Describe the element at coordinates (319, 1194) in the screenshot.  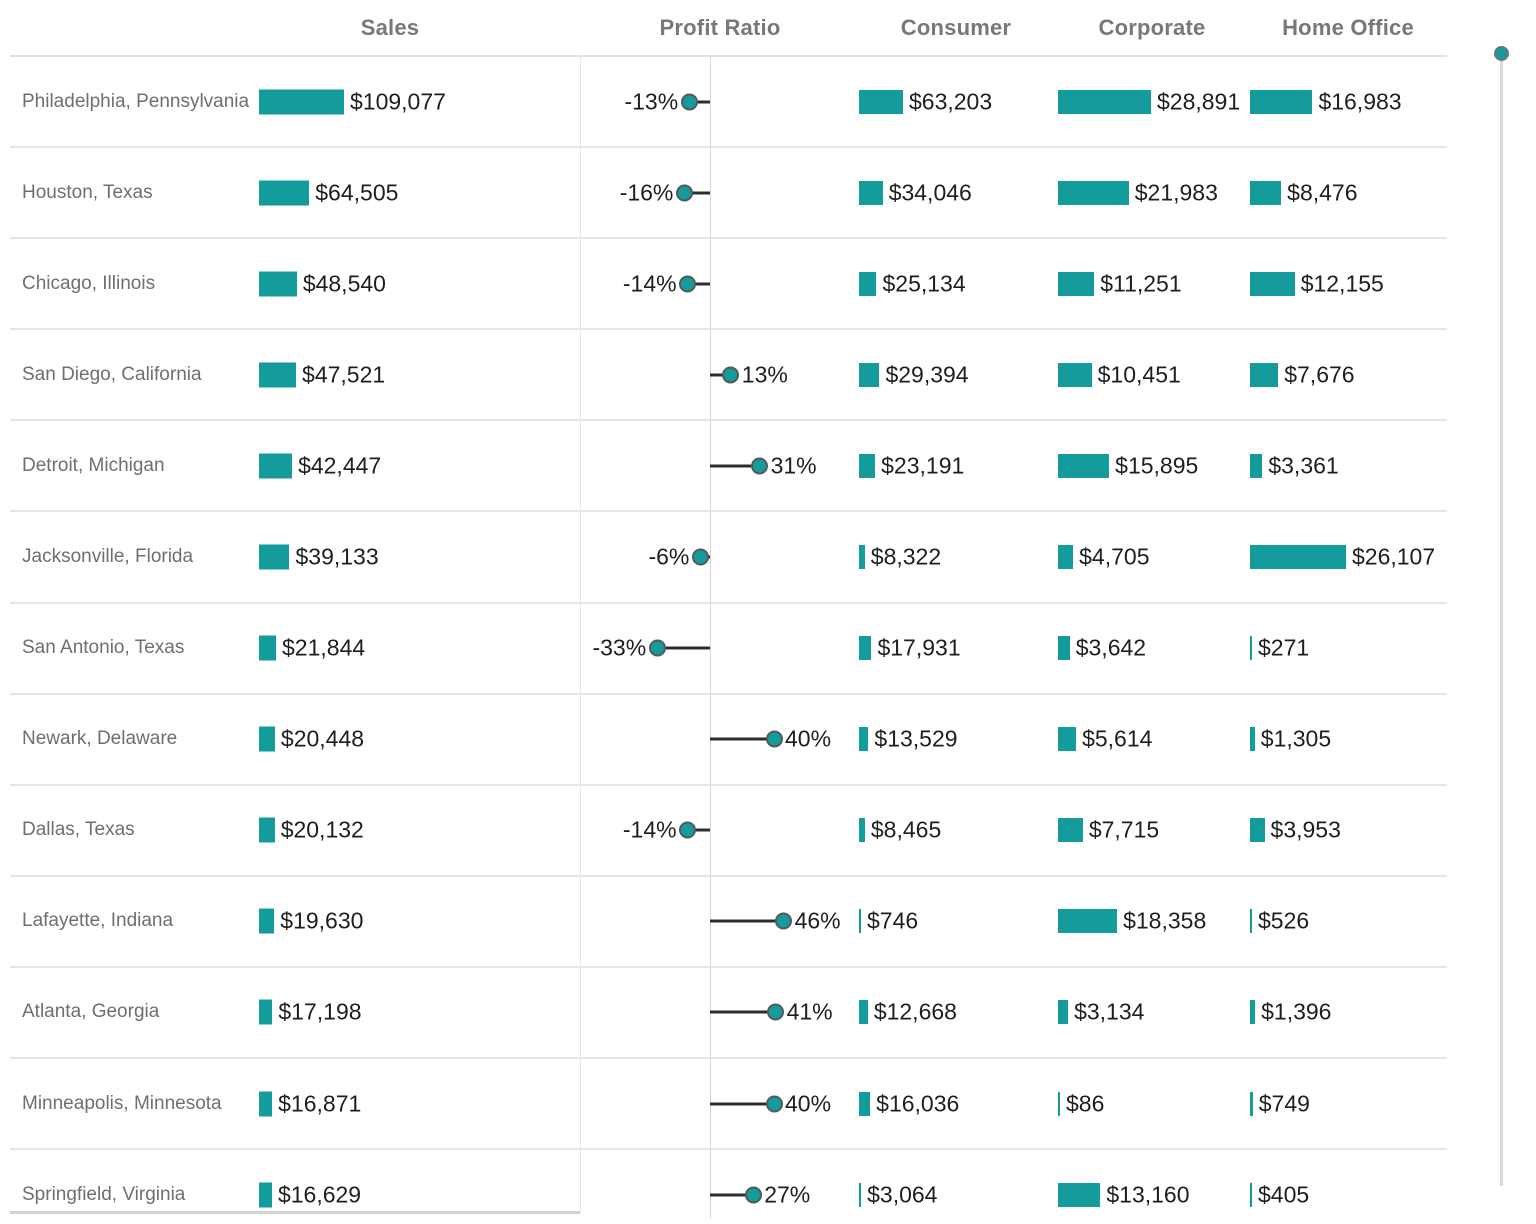
I see `sales-value-label: $16,629` at that location.